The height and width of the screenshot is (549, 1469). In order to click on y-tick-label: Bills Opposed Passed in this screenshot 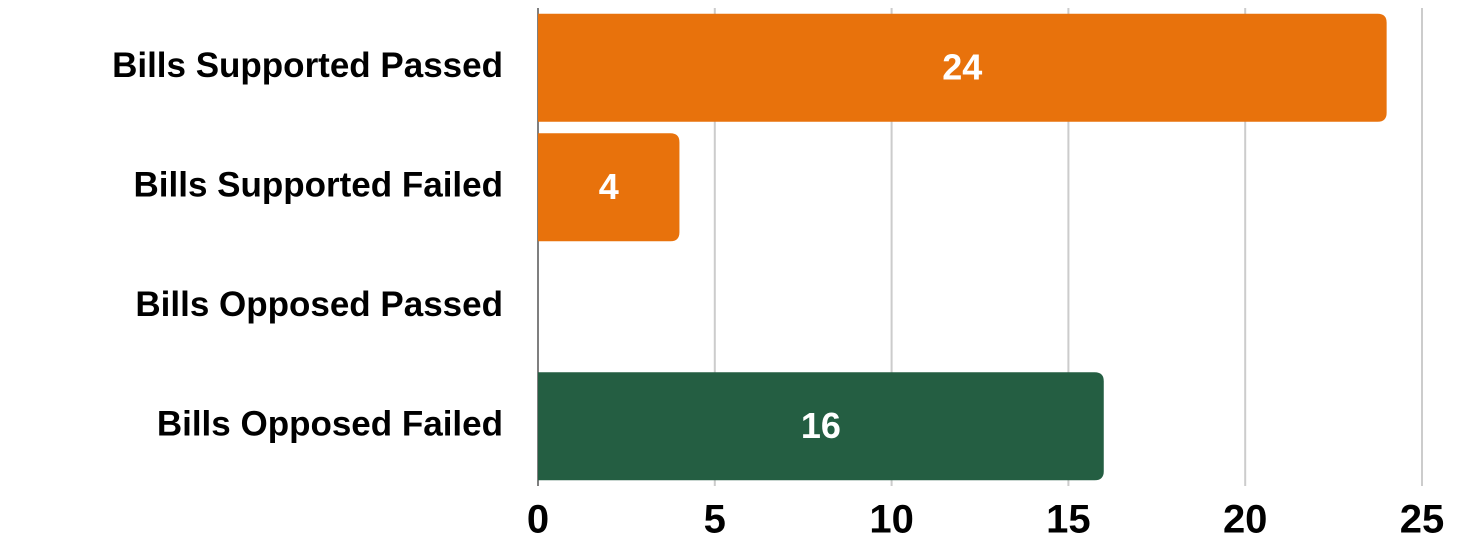, I will do `click(319, 304)`.